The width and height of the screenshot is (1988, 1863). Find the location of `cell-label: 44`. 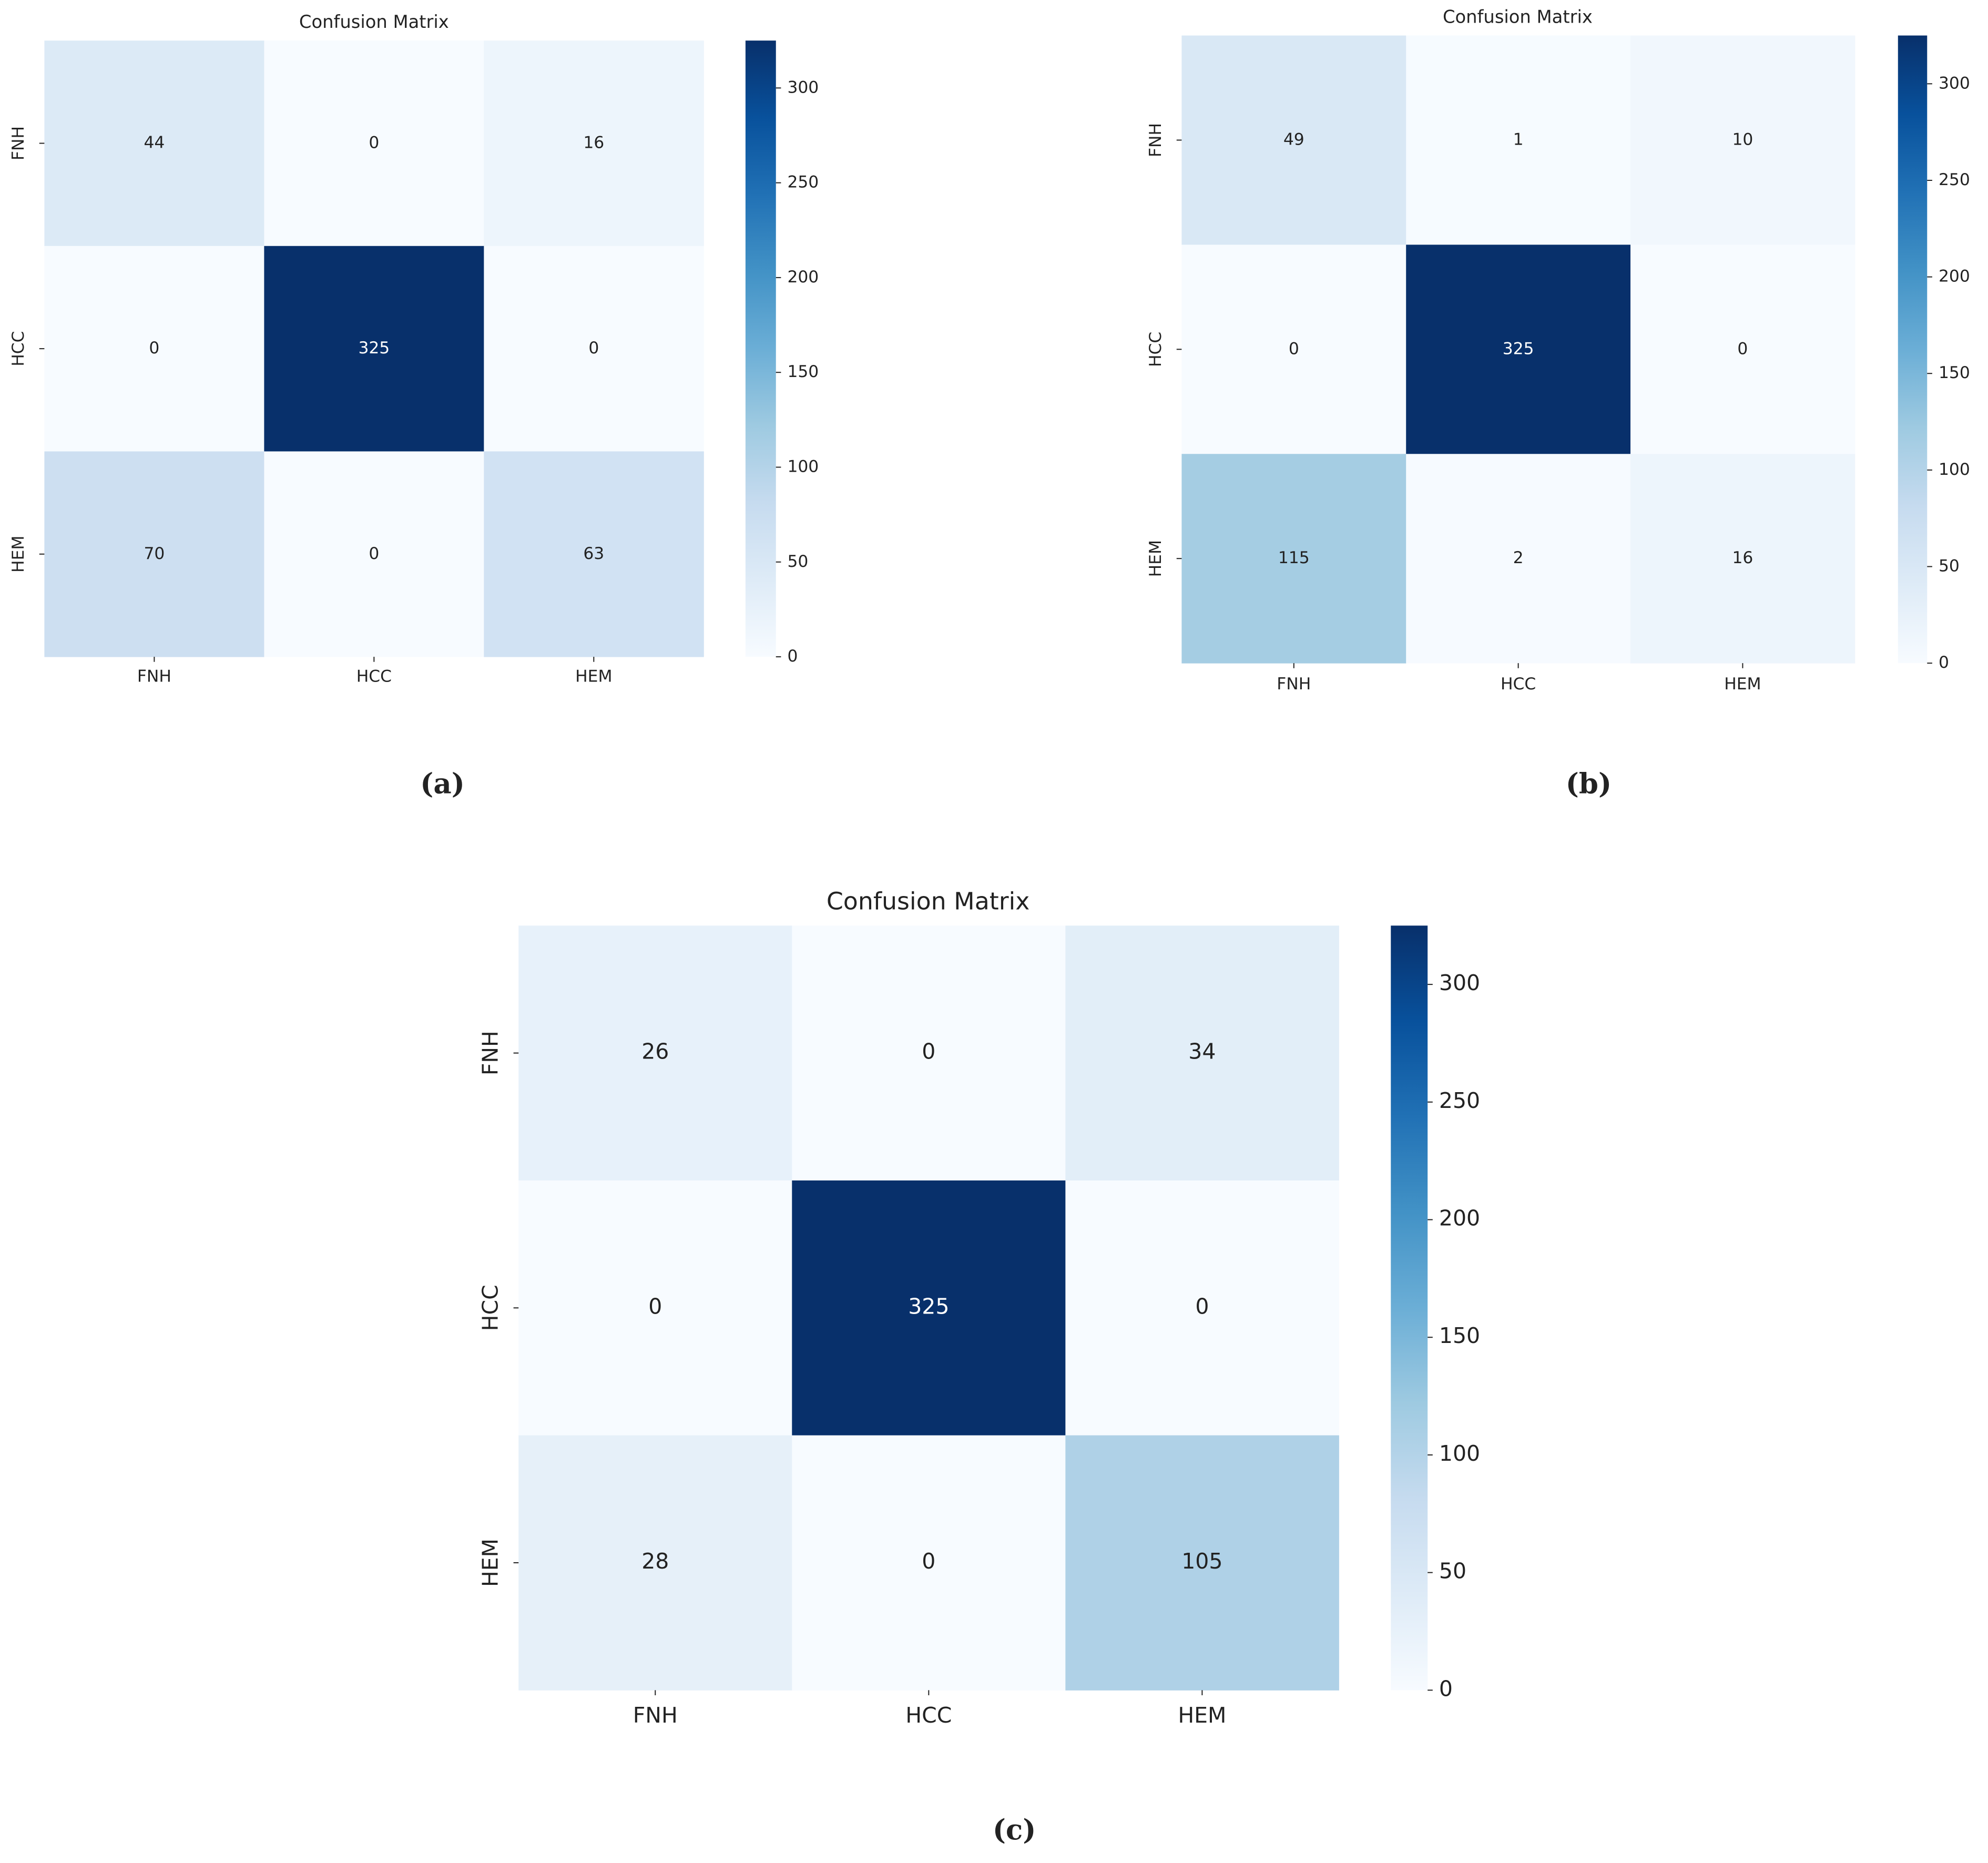

cell-label: 44 is located at coordinates (154, 142).